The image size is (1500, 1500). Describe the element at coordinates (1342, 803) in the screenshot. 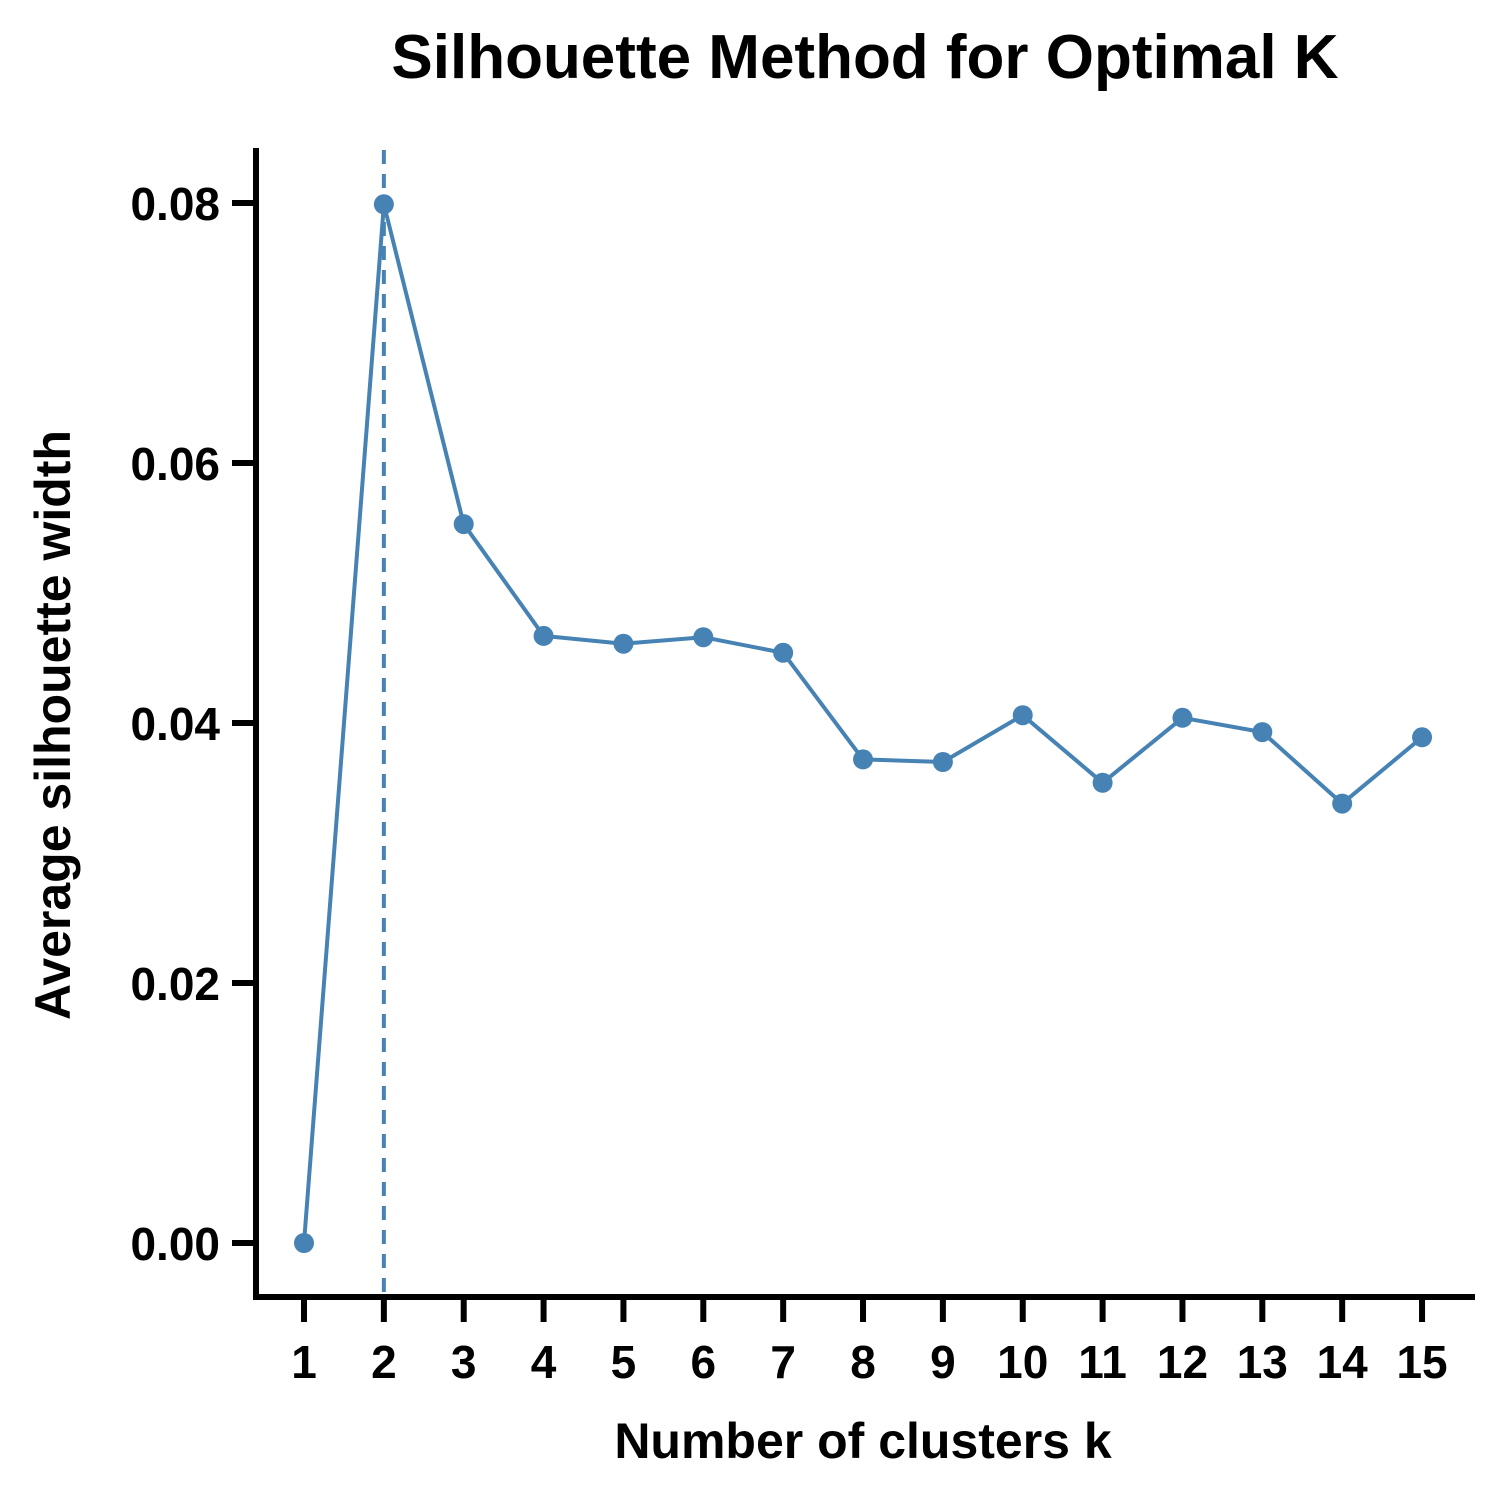

I see `data-point-k14` at that location.